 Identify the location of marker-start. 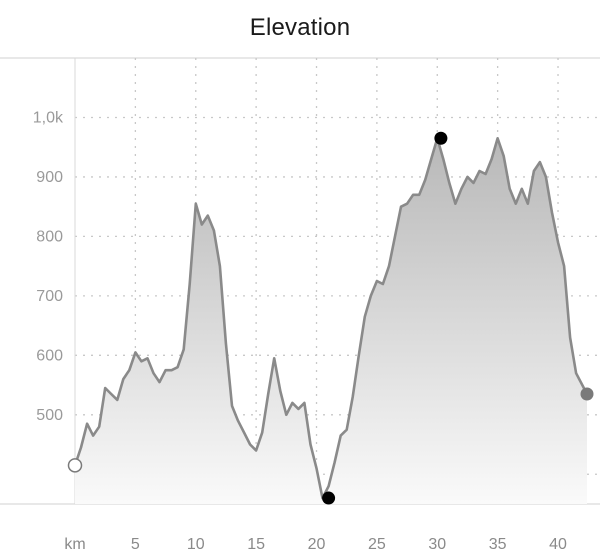
(75, 465).